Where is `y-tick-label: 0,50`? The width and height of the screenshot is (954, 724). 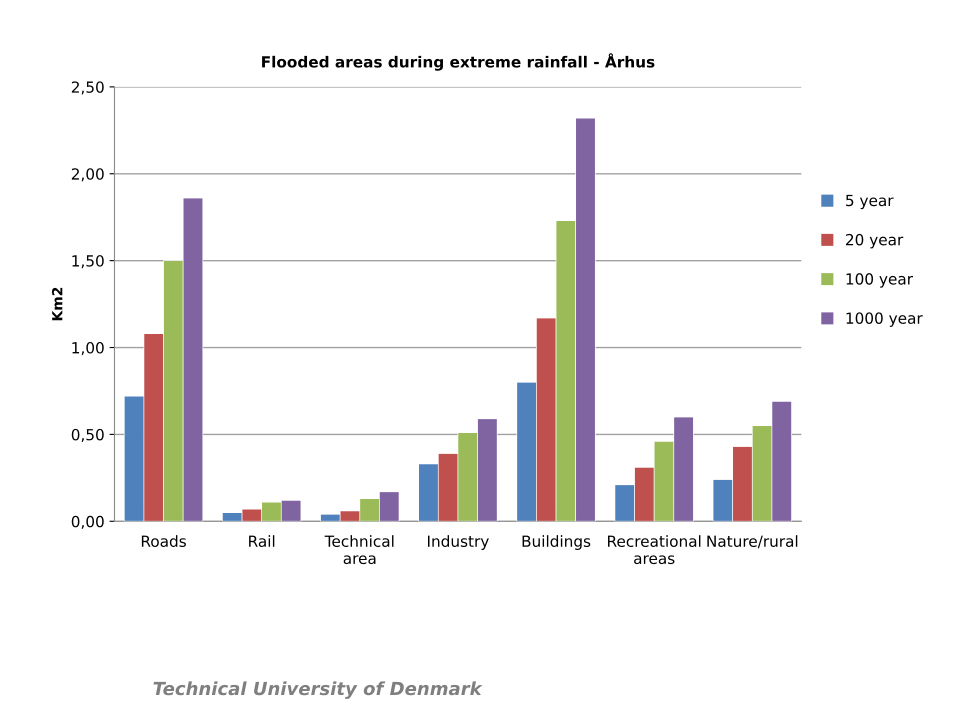
y-tick-label: 0,50 is located at coordinates (88, 435).